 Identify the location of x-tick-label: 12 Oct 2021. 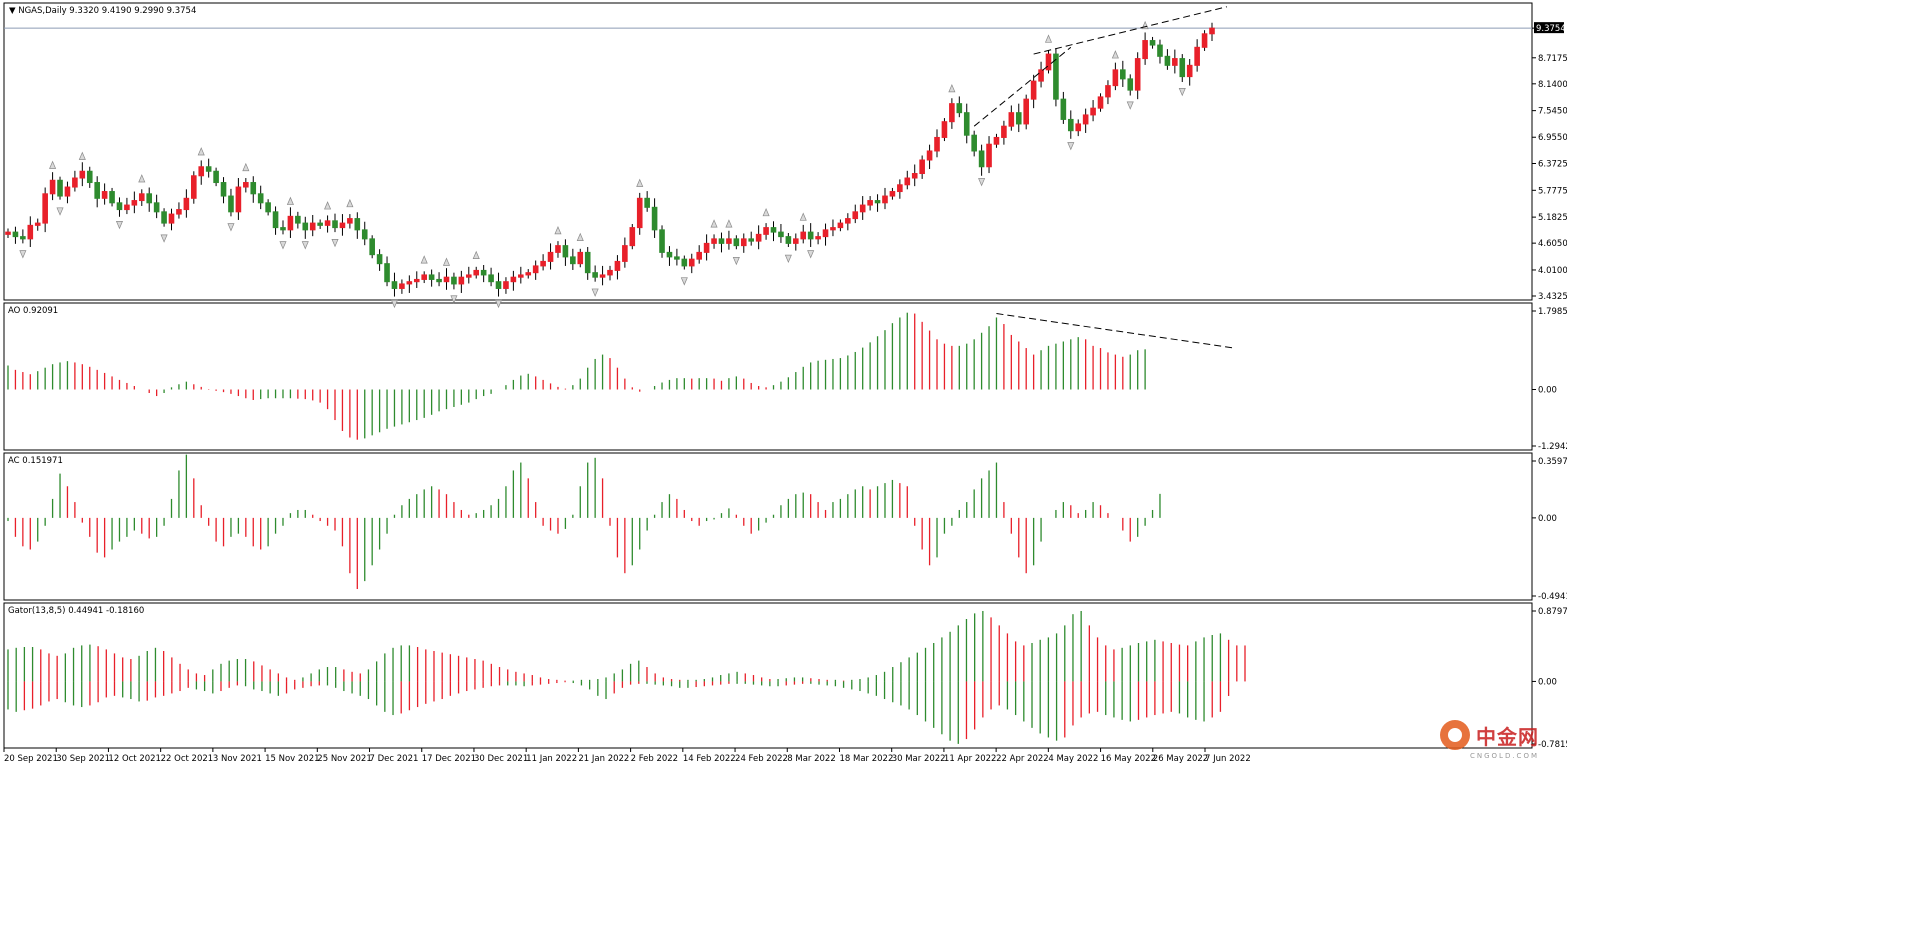
(134, 759).